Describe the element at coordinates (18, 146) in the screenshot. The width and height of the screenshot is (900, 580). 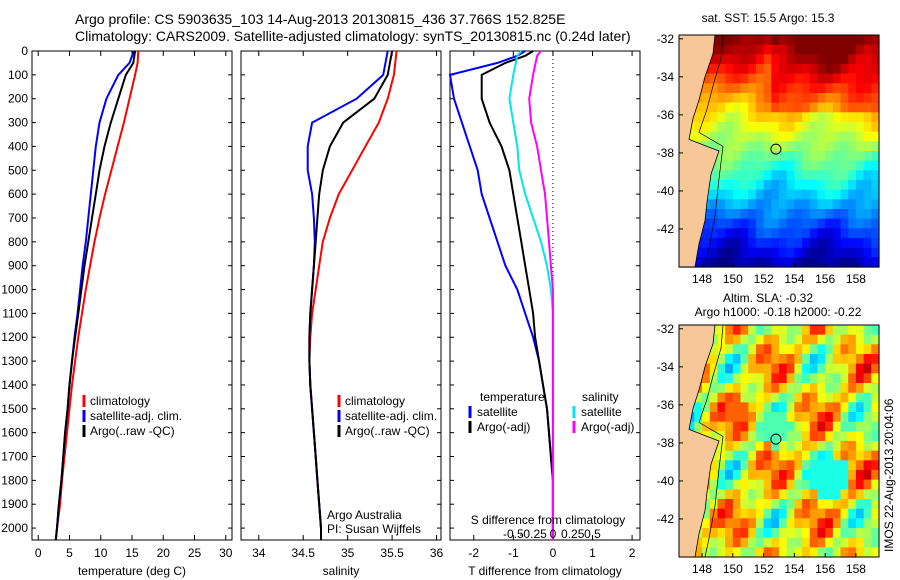
I see `y-tick-label: 400` at that location.